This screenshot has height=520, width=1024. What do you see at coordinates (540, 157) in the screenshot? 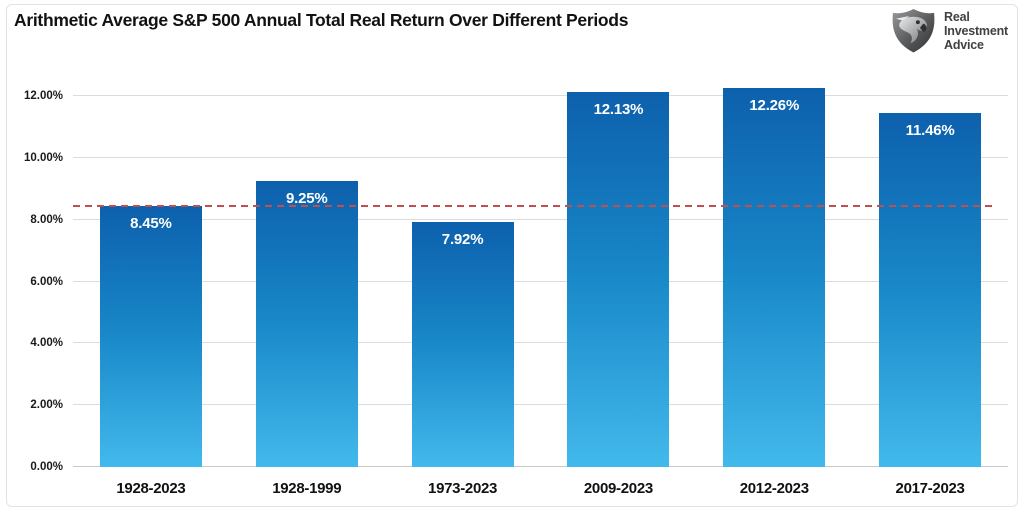
I see `gridline-10.00%` at bounding box center [540, 157].